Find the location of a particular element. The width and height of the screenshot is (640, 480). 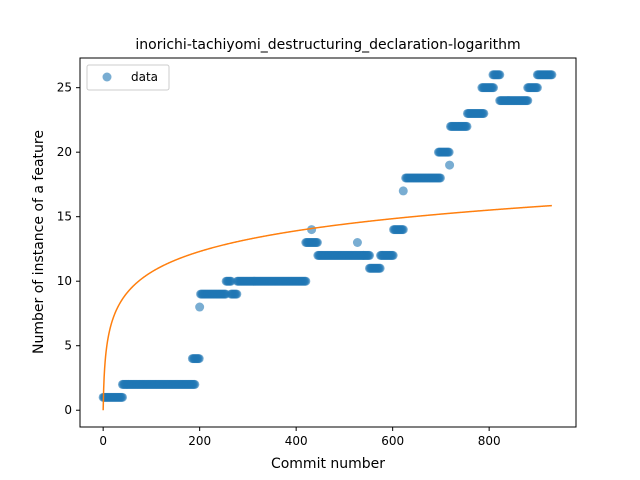

y-tick-label: 5 is located at coordinates (68, 346).